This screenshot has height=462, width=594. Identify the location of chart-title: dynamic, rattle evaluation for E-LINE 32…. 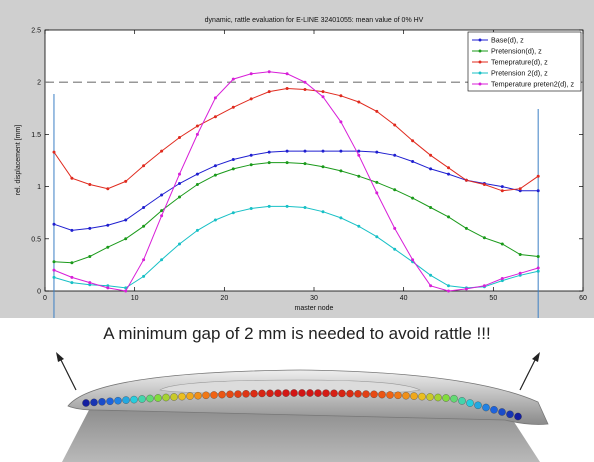
(314, 20).